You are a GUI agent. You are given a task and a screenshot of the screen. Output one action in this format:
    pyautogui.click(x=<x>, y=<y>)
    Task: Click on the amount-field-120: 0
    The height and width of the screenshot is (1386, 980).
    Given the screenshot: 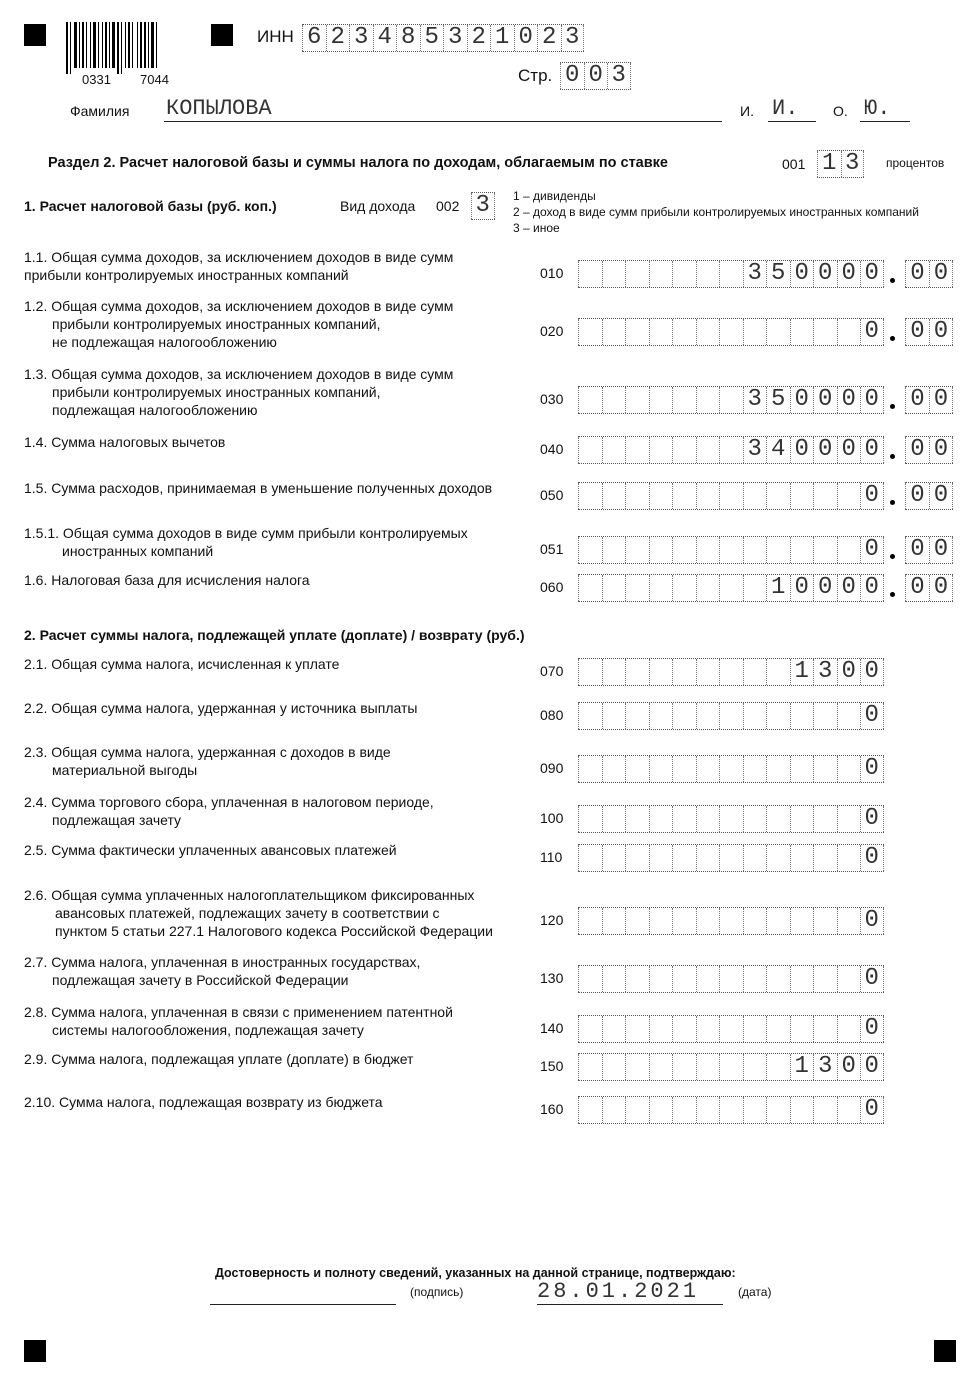 What is the action you would take?
    pyautogui.click(x=731, y=921)
    